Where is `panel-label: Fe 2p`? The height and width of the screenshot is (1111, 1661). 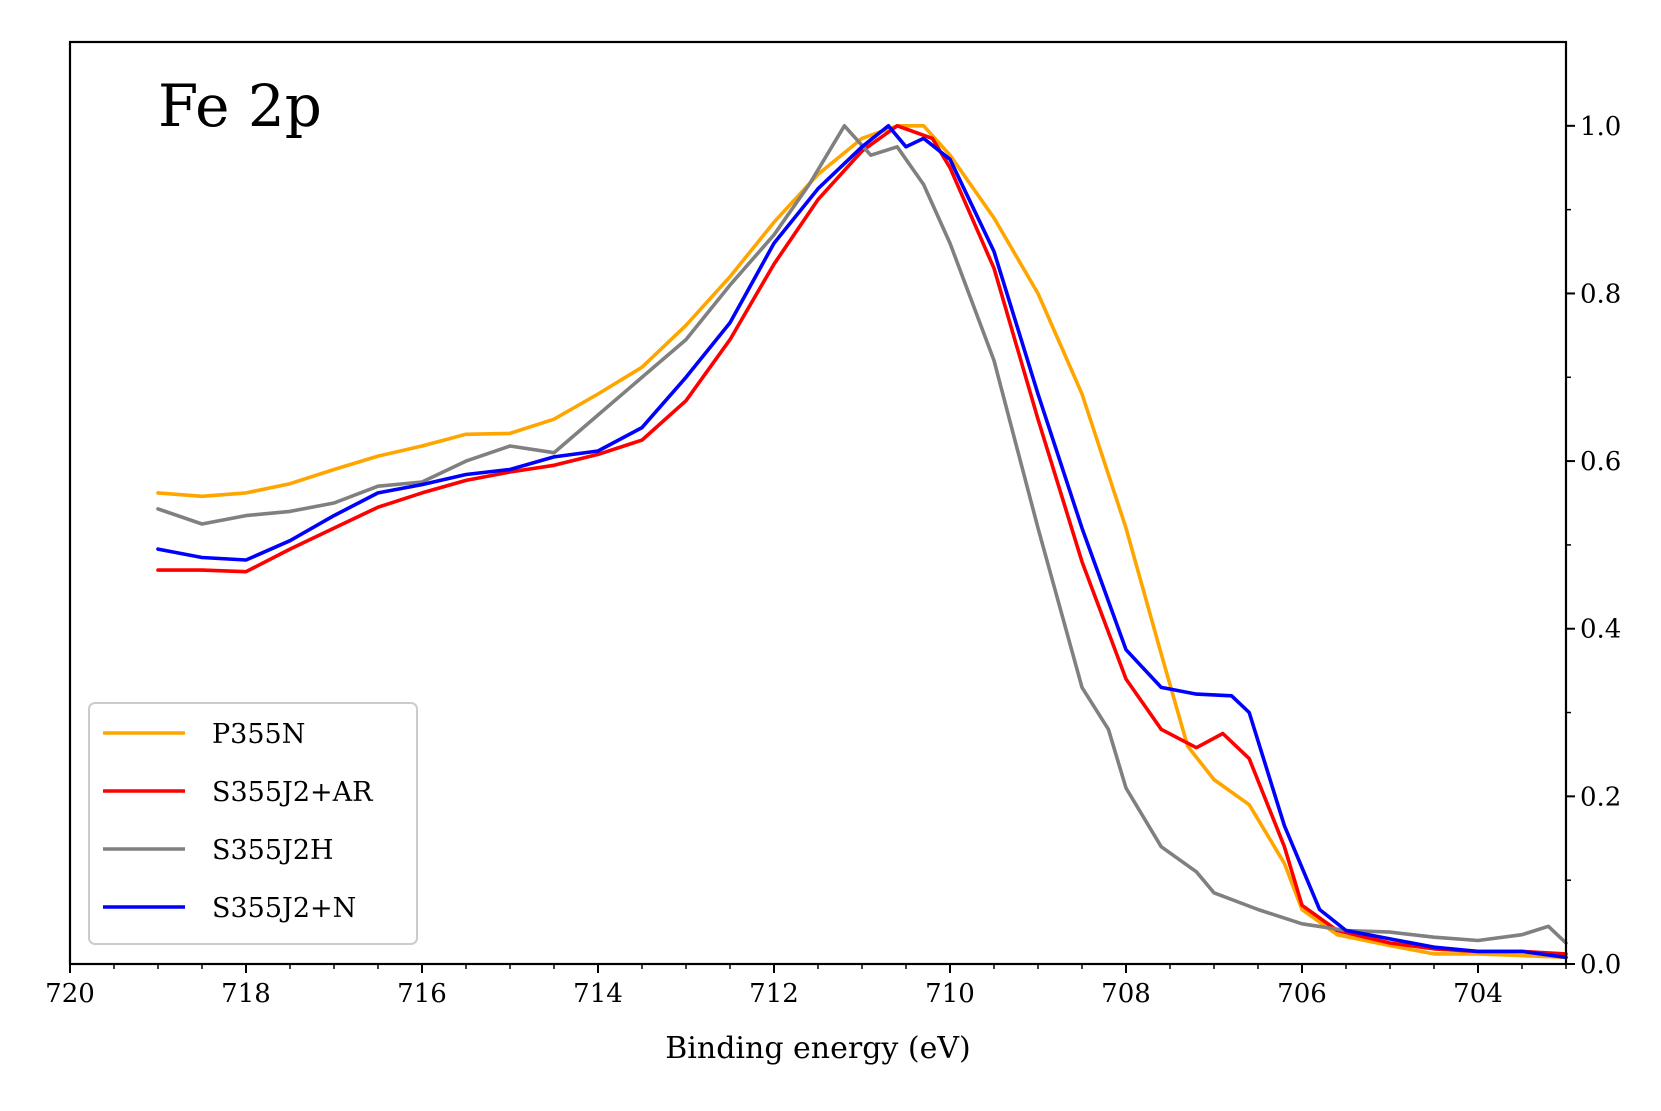 panel-label: Fe 2p is located at coordinates (240, 106).